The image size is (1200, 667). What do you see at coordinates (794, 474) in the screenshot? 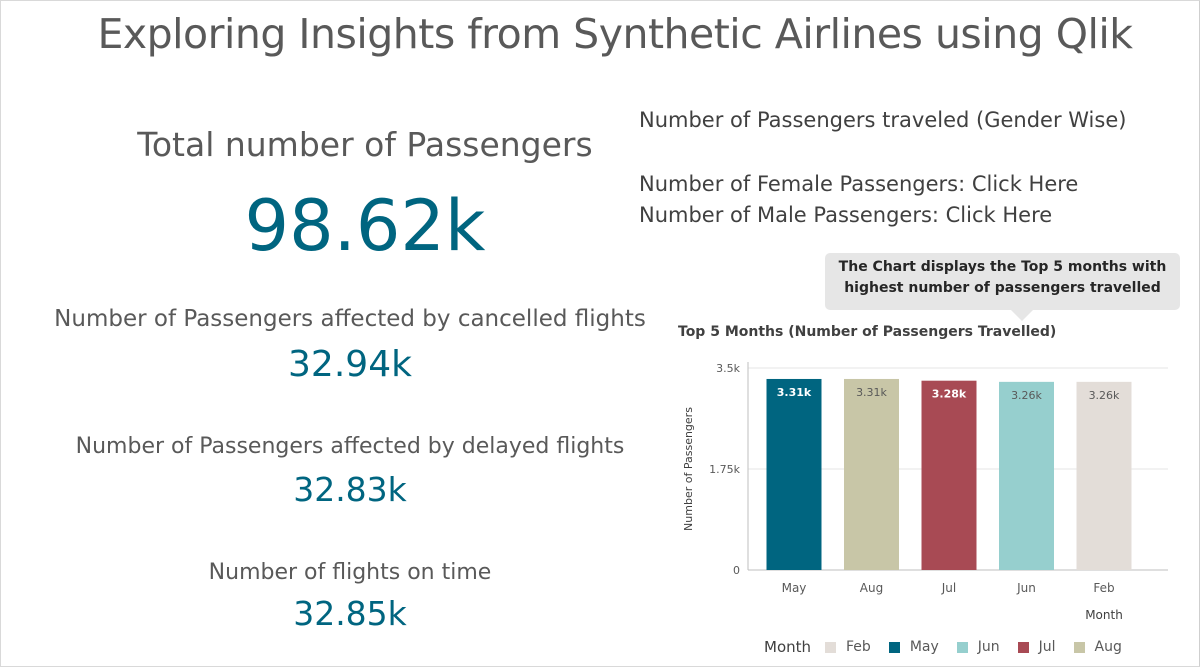
I see `bar-may` at bounding box center [794, 474].